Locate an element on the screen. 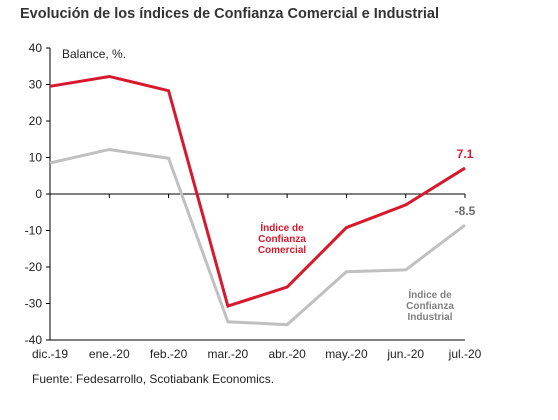 This screenshot has width=558, height=420. y-tick-label: 20 is located at coordinates (36, 121).